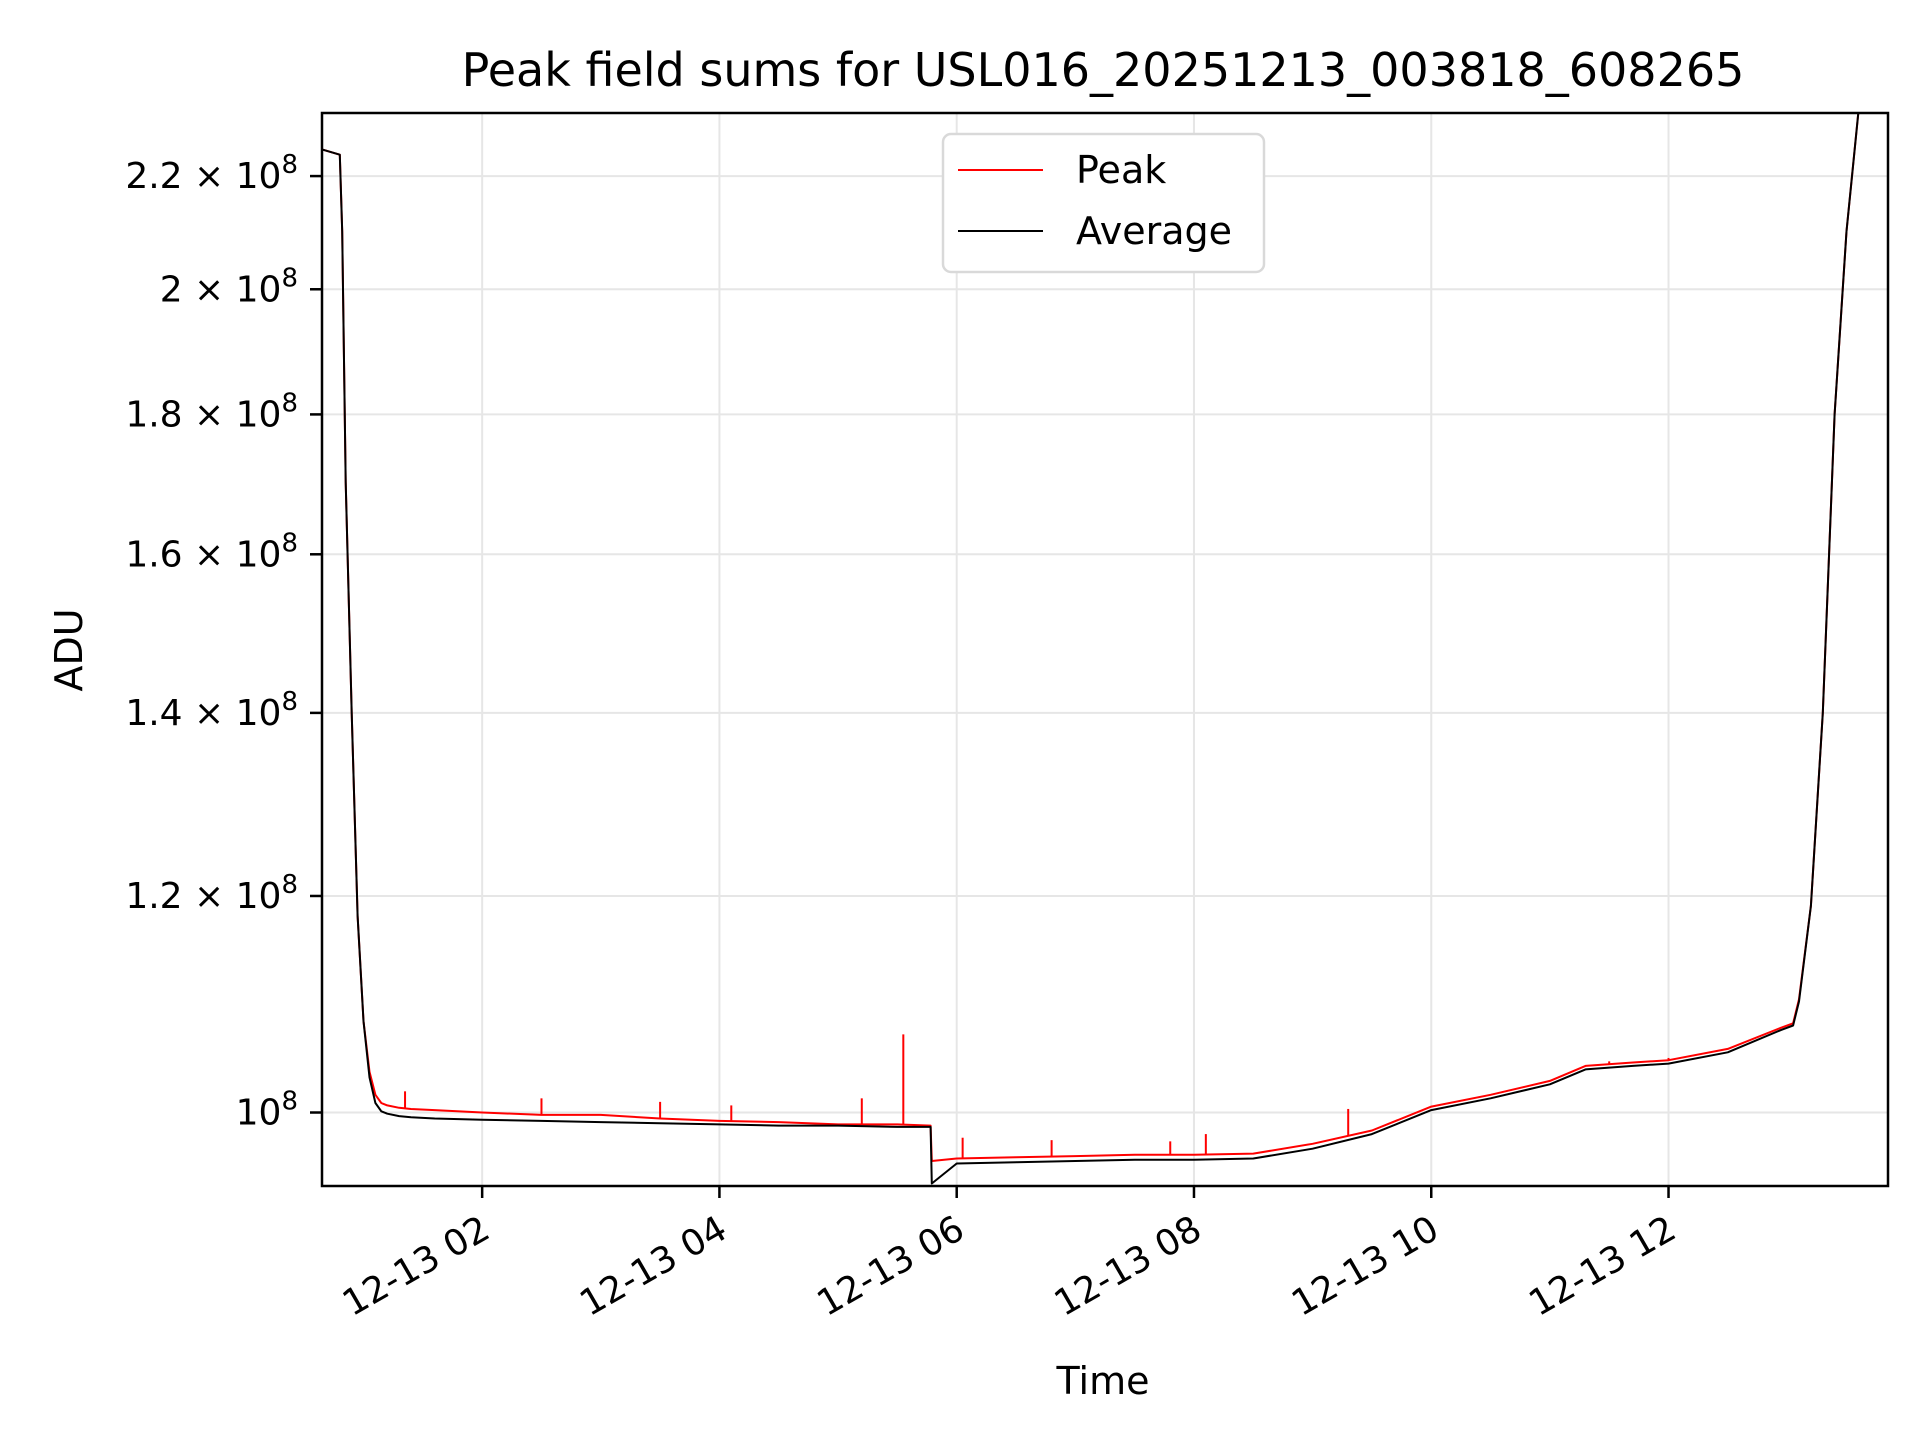 The height and width of the screenshot is (1440, 1920). Describe the element at coordinates (267, 1110) in the screenshot. I see `y-tick-label-0: 108` at that location.